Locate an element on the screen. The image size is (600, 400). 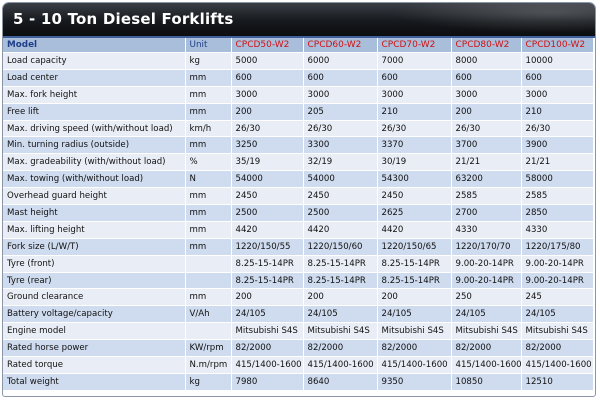
column-header-unit: Unit is located at coordinates (208, 45).